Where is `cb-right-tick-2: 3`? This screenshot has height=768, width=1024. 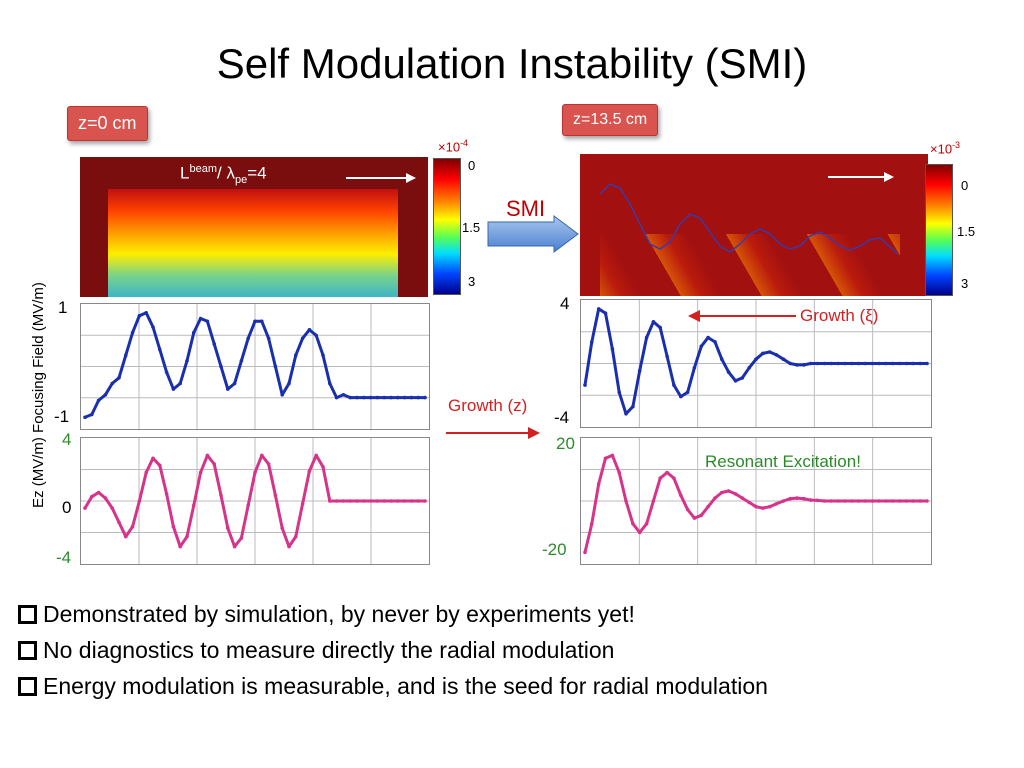 cb-right-tick-2: 3 is located at coordinates (965, 283).